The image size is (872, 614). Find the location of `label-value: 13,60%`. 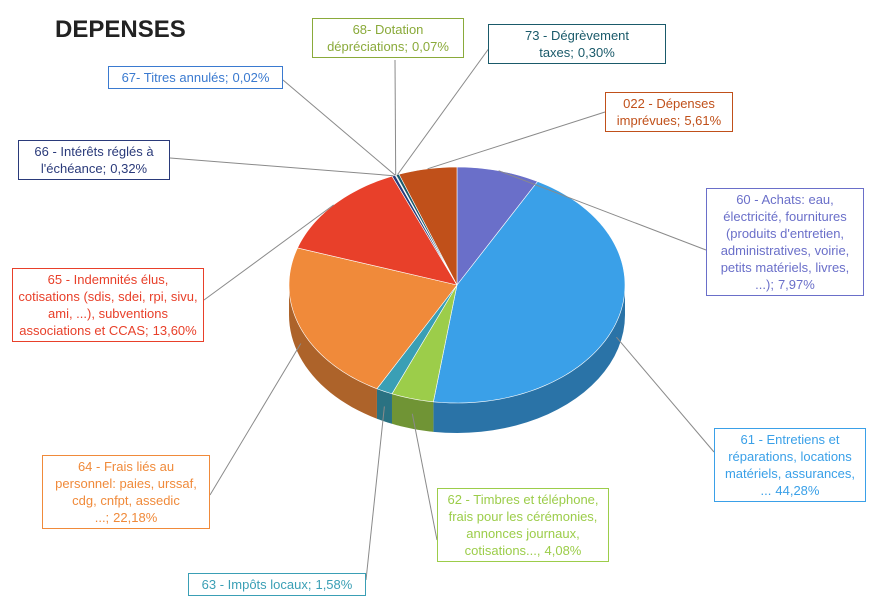

label-value: 13,60% is located at coordinates (174, 330).